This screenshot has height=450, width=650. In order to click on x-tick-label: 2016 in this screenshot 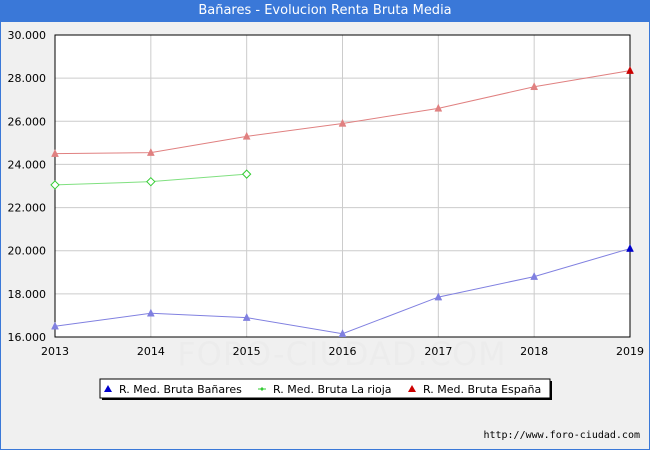, I will do `click(343, 351)`.